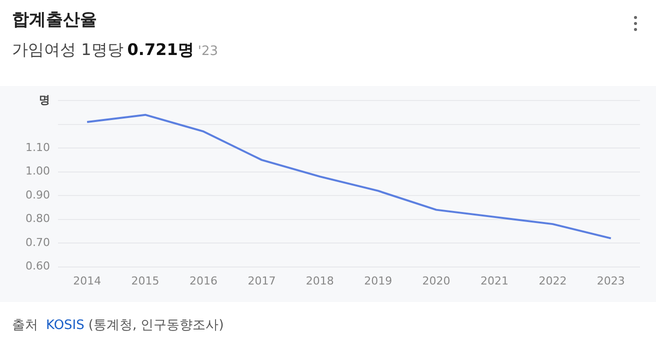 The width and height of the screenshot is (656, 340). Describe the element at coordinates (38, 219) in the screenshot. I see `y-tick-label: 0.80` at that location.